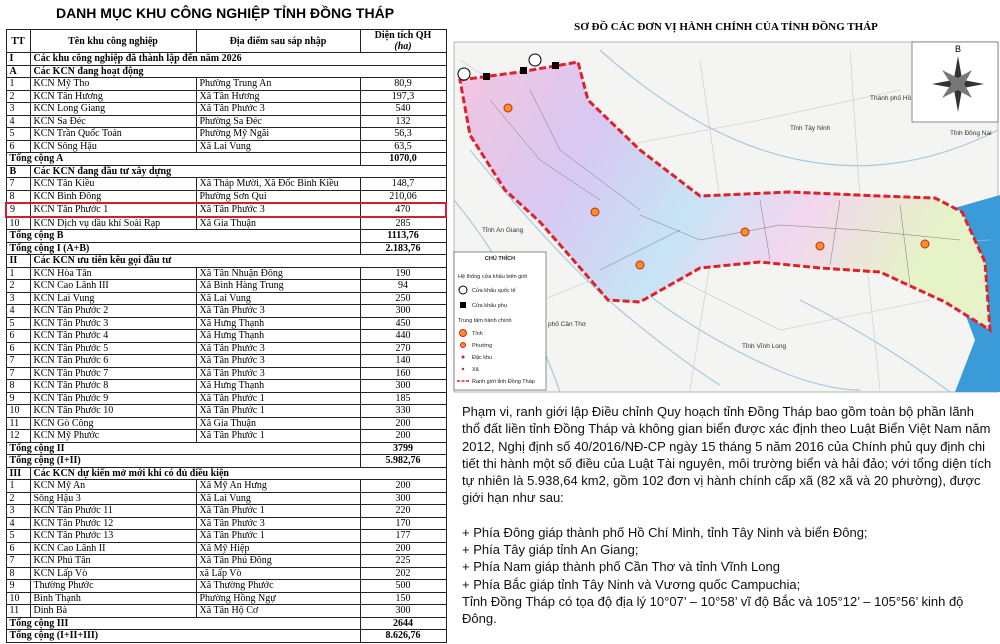 The width and height of the screenshot is (1000, 644). What do you see at coordinates (18, 586) in the screenshot?
I see `cell-tt: 9` at bounding box center [18, 586].